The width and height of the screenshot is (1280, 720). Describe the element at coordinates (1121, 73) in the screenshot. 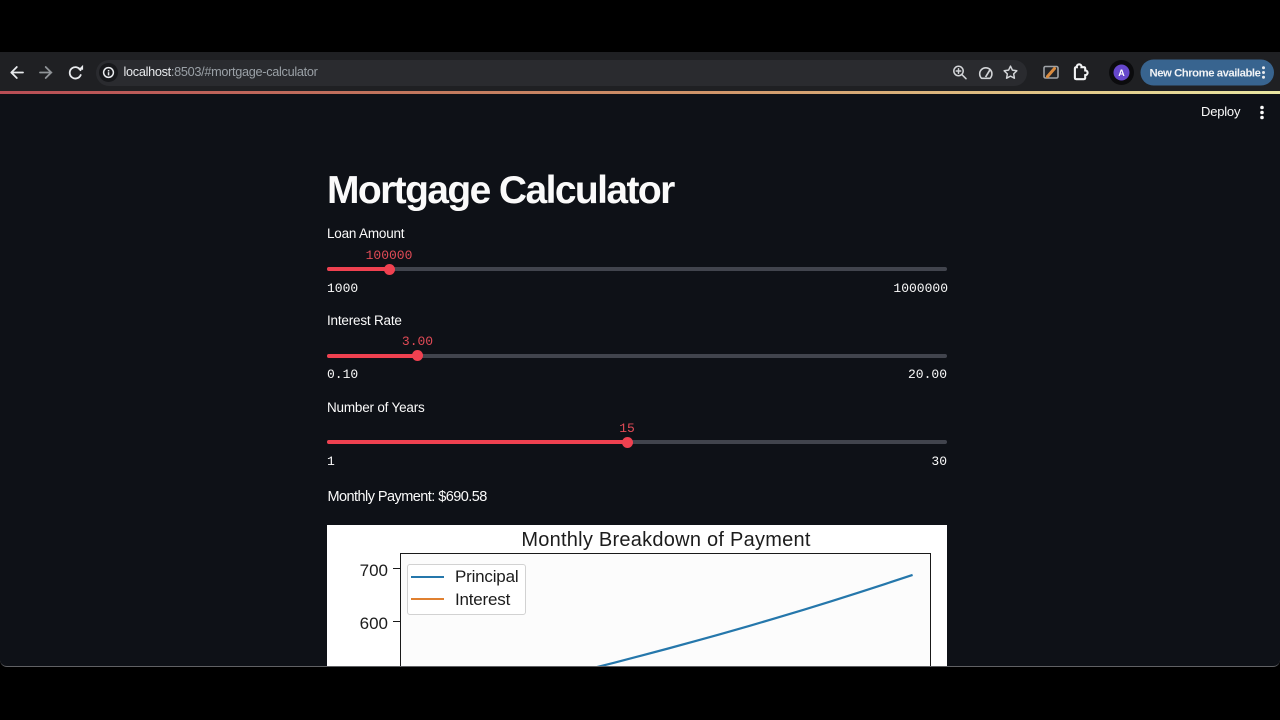

I see `svg-text: A` at that location.